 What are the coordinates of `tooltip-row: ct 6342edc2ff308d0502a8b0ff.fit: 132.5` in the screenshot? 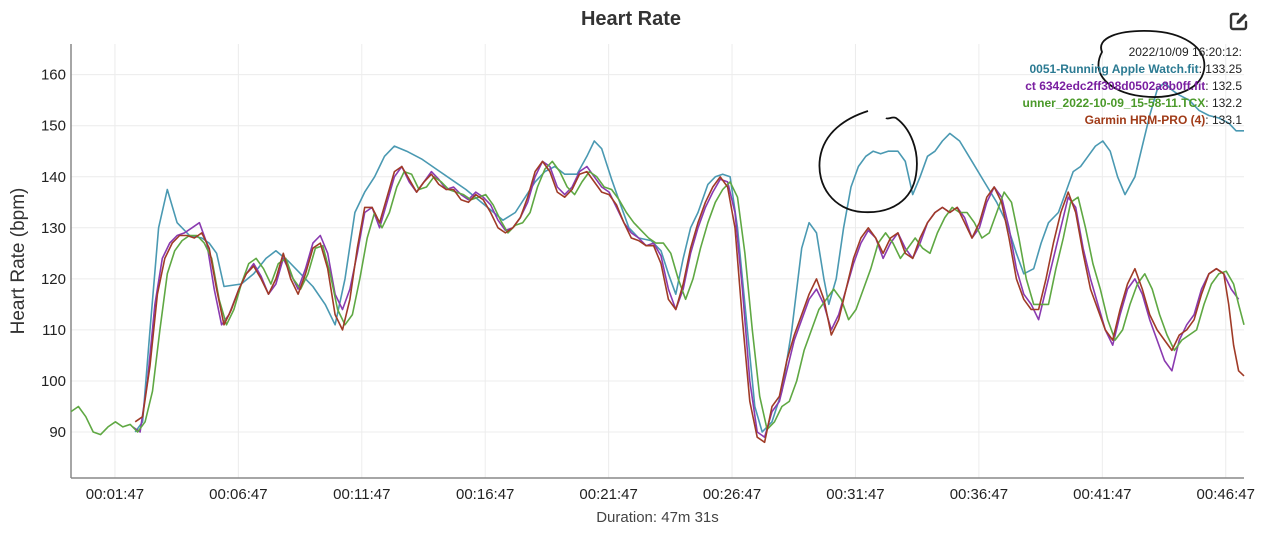 It's located at (1133, 86).